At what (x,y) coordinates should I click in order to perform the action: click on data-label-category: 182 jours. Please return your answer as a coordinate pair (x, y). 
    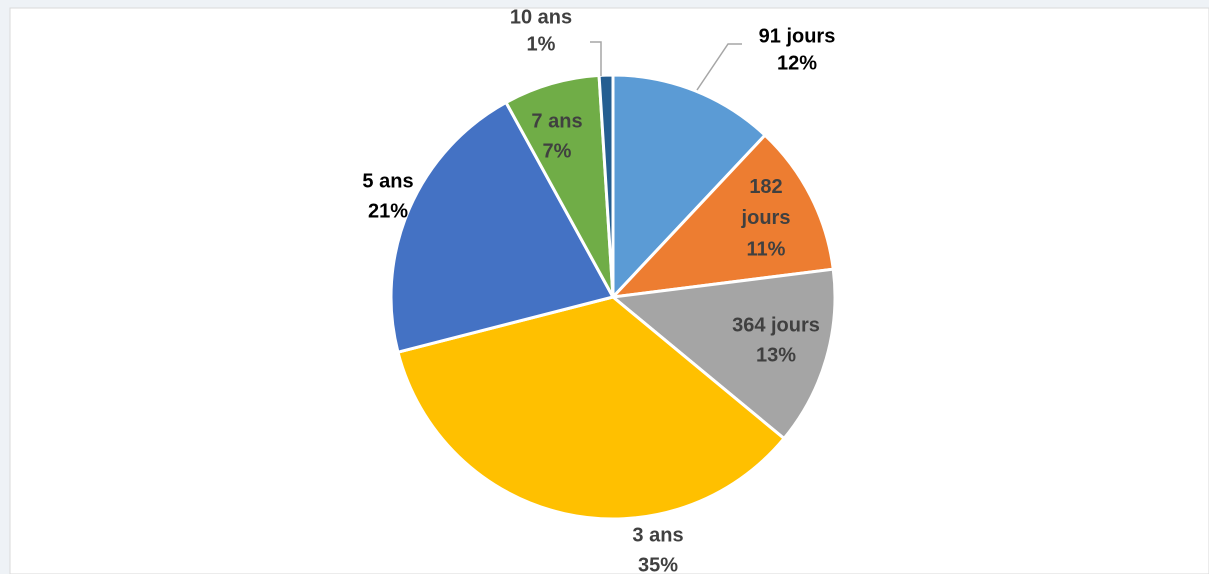
    Looking at the image, I should click on (766, 202).